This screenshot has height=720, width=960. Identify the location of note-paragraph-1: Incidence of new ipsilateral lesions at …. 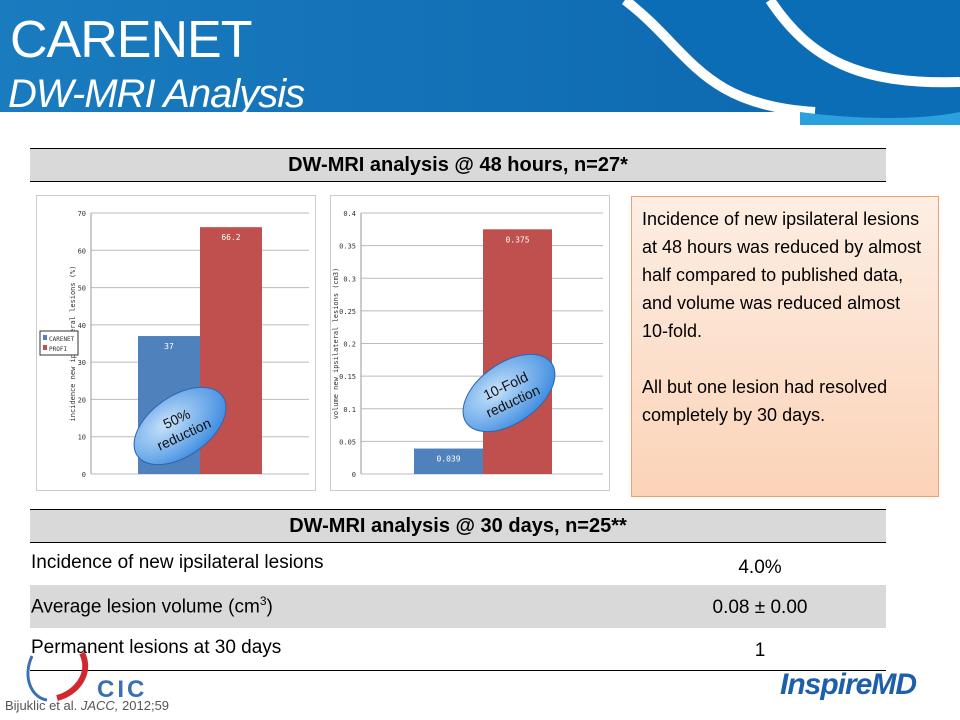
(782, 275).